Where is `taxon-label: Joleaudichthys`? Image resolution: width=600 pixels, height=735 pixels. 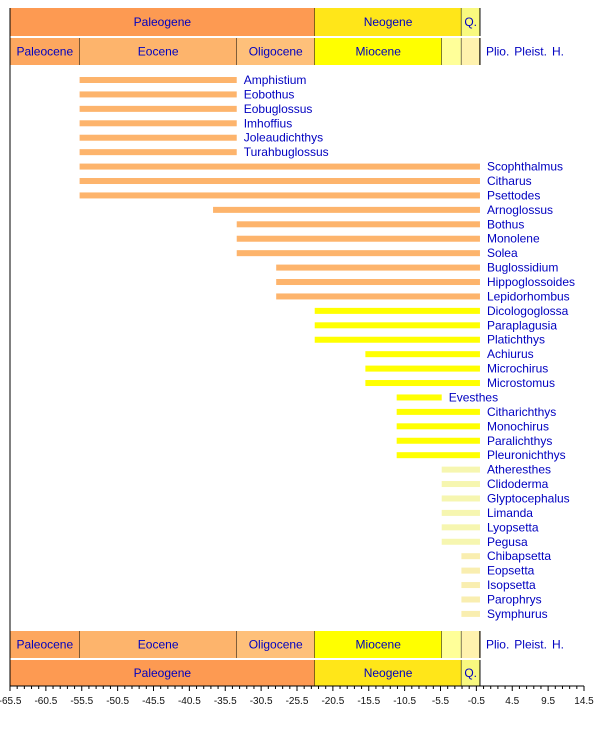 taxon-label: Joleaudichthys is located at coordinates (283, 138).